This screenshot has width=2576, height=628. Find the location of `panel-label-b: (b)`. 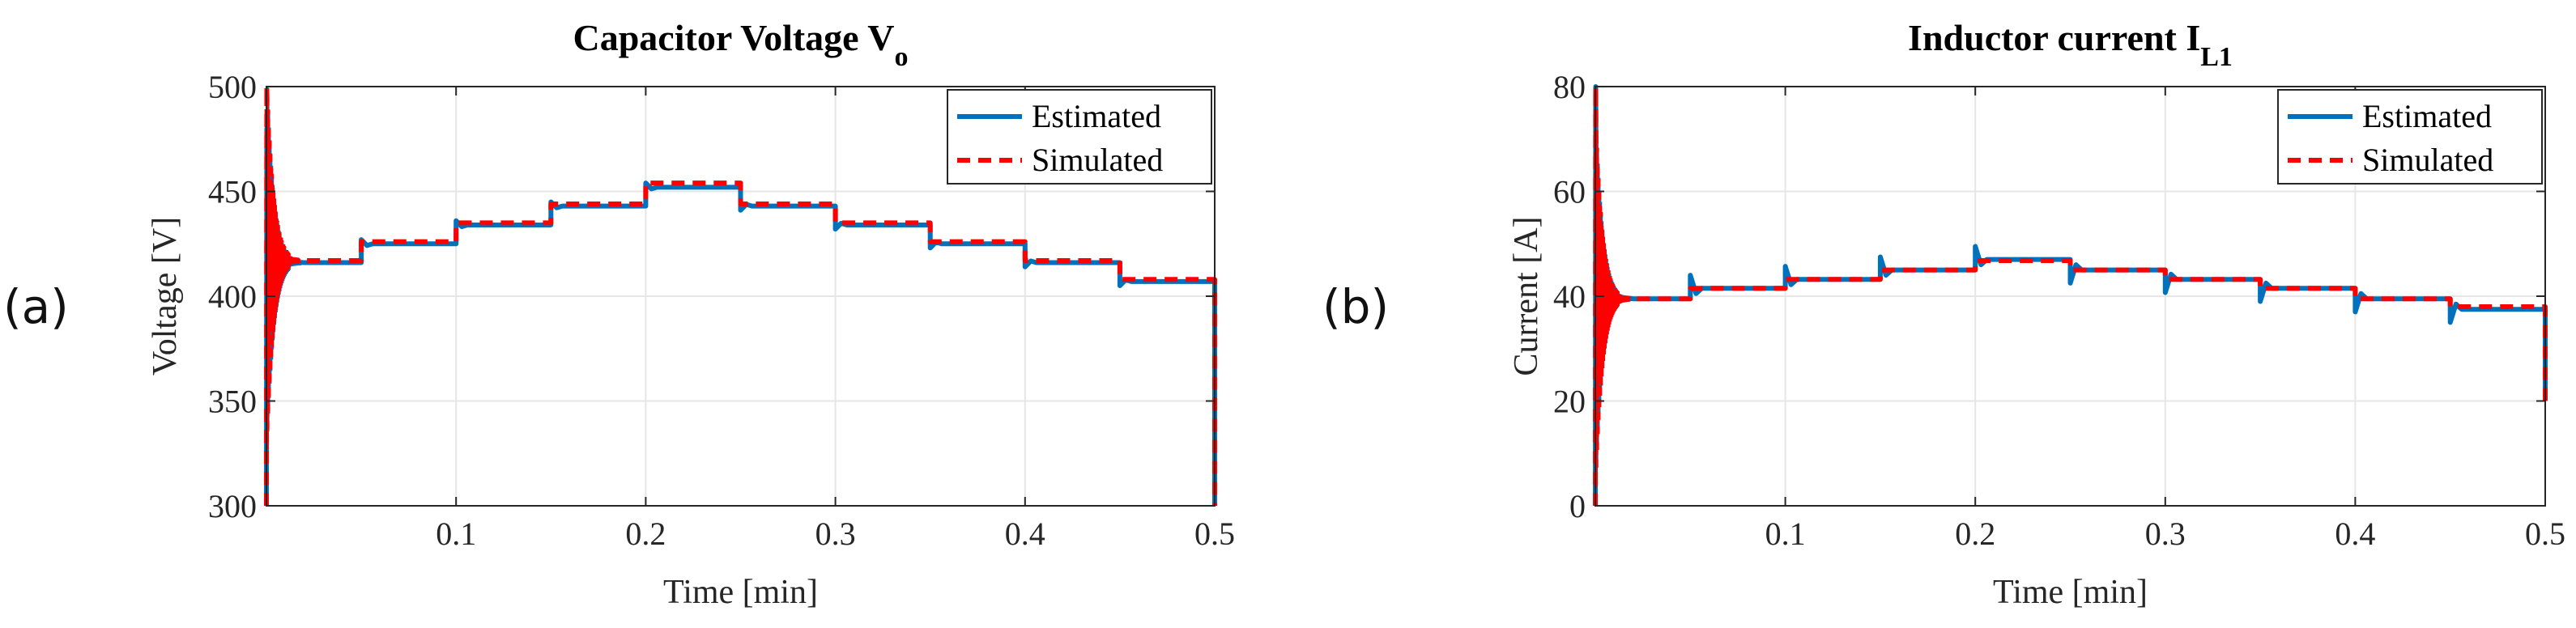

panel-label-b: (b) is located at coordinates (1356, 306).